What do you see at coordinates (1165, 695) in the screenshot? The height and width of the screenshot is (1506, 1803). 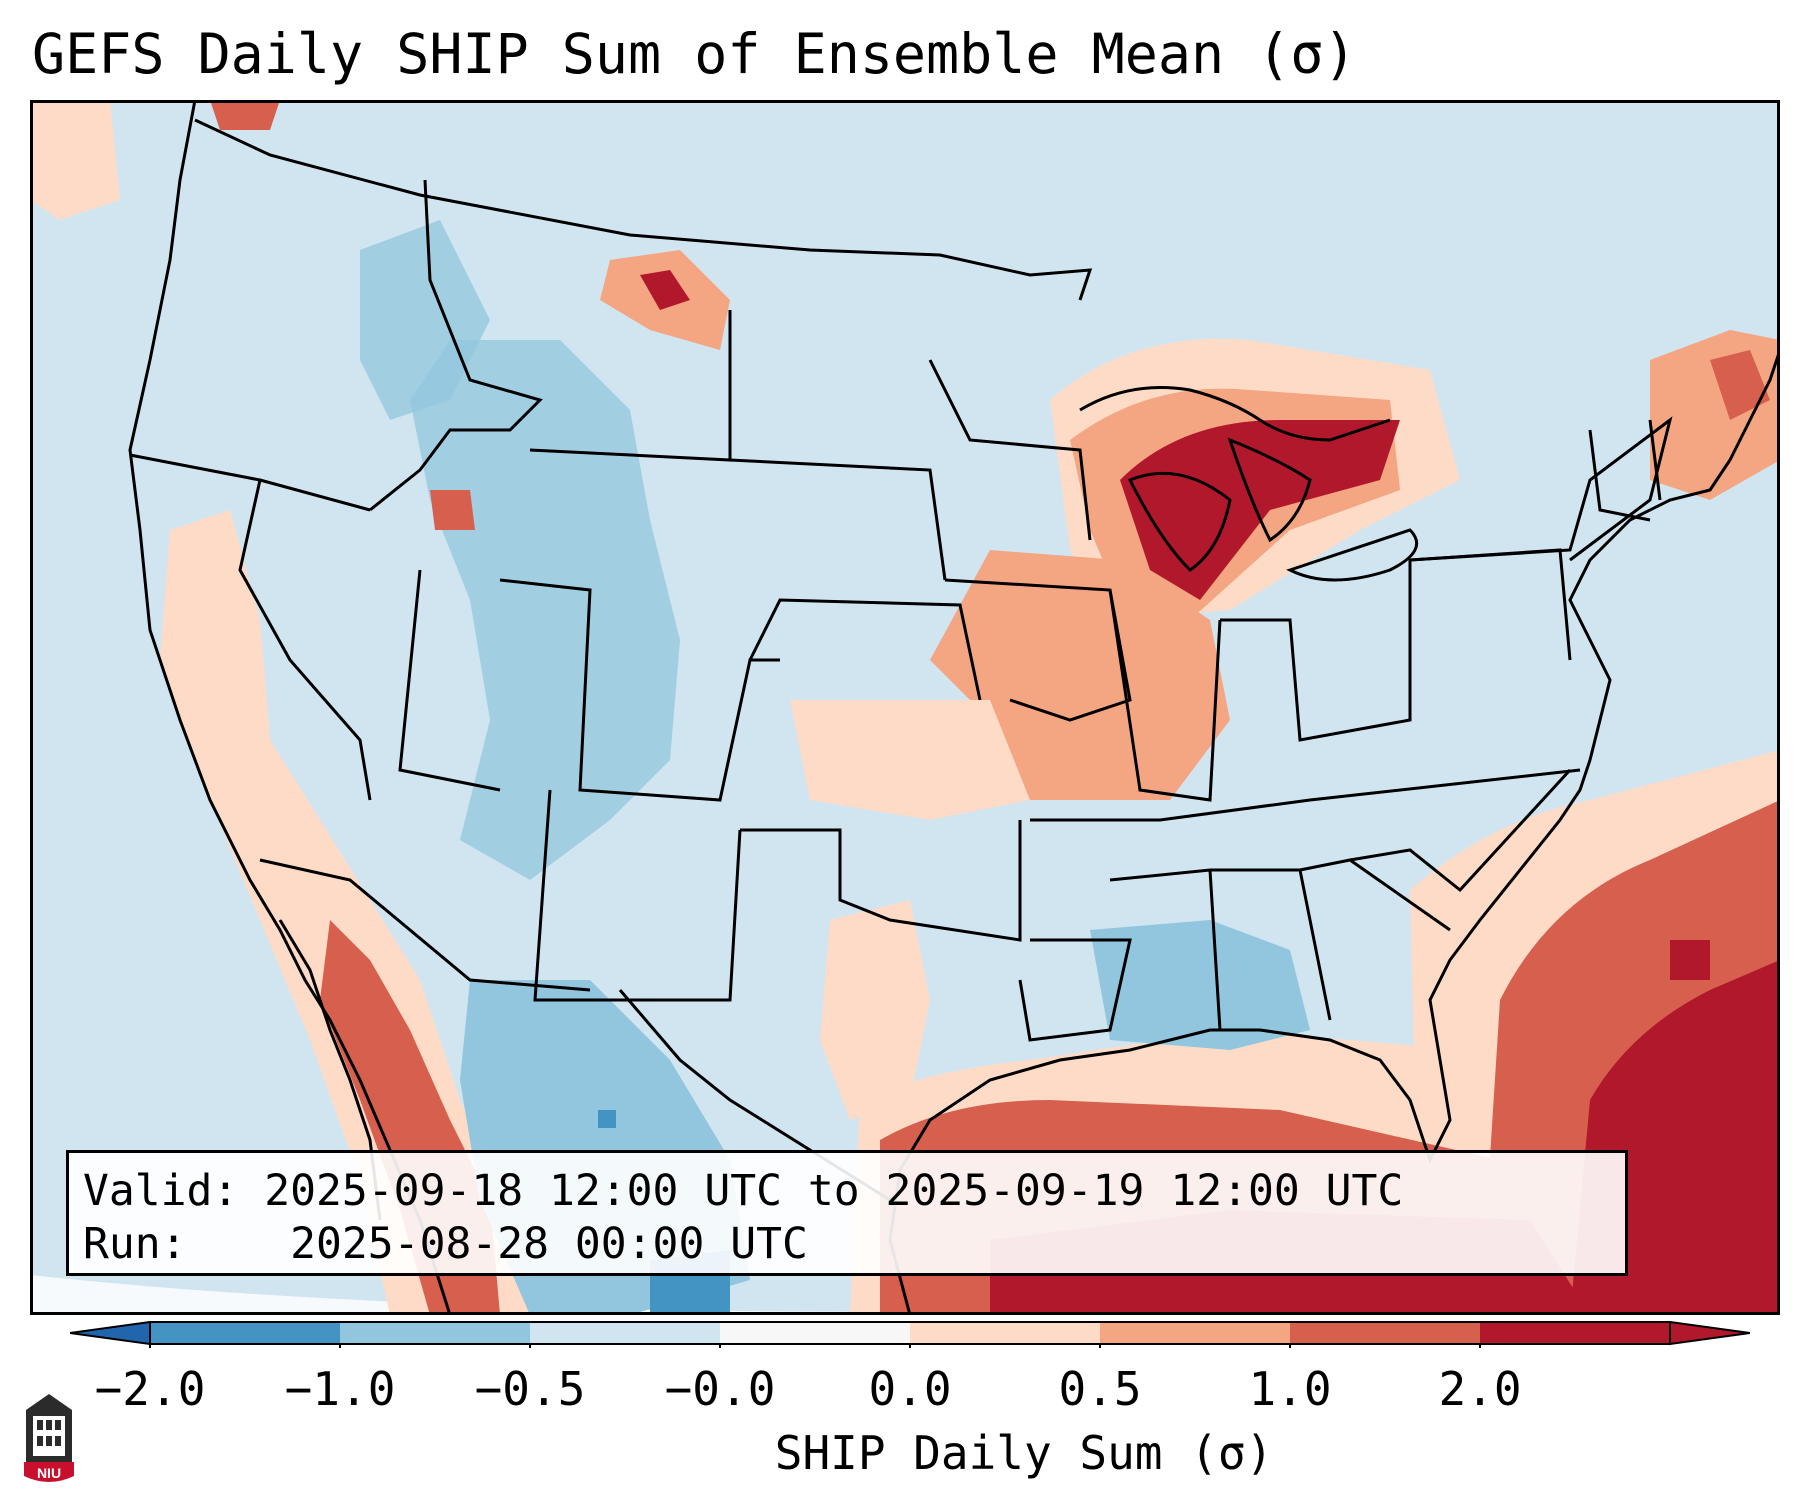 I see `border-il-in` at bounding box center [1165, 695].